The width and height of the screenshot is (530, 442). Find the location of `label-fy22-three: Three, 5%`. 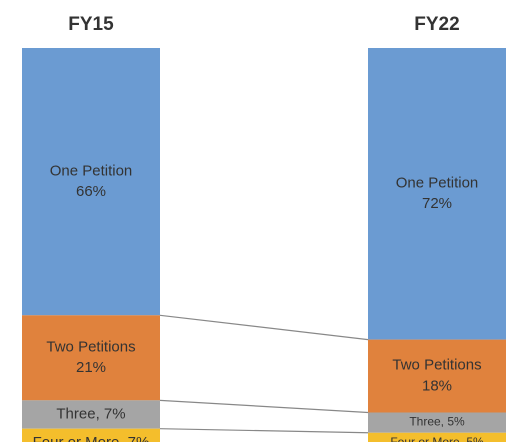

label-fy22-three: Three, 5% is located at coordinates (437, 422).